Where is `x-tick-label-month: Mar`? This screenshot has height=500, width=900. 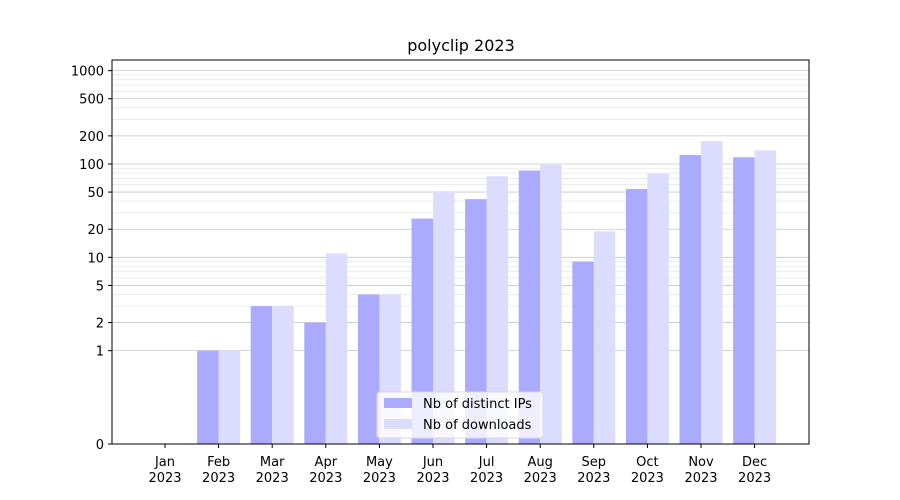 x-tick-label-month: Mar is located at coordinates (272, 462).